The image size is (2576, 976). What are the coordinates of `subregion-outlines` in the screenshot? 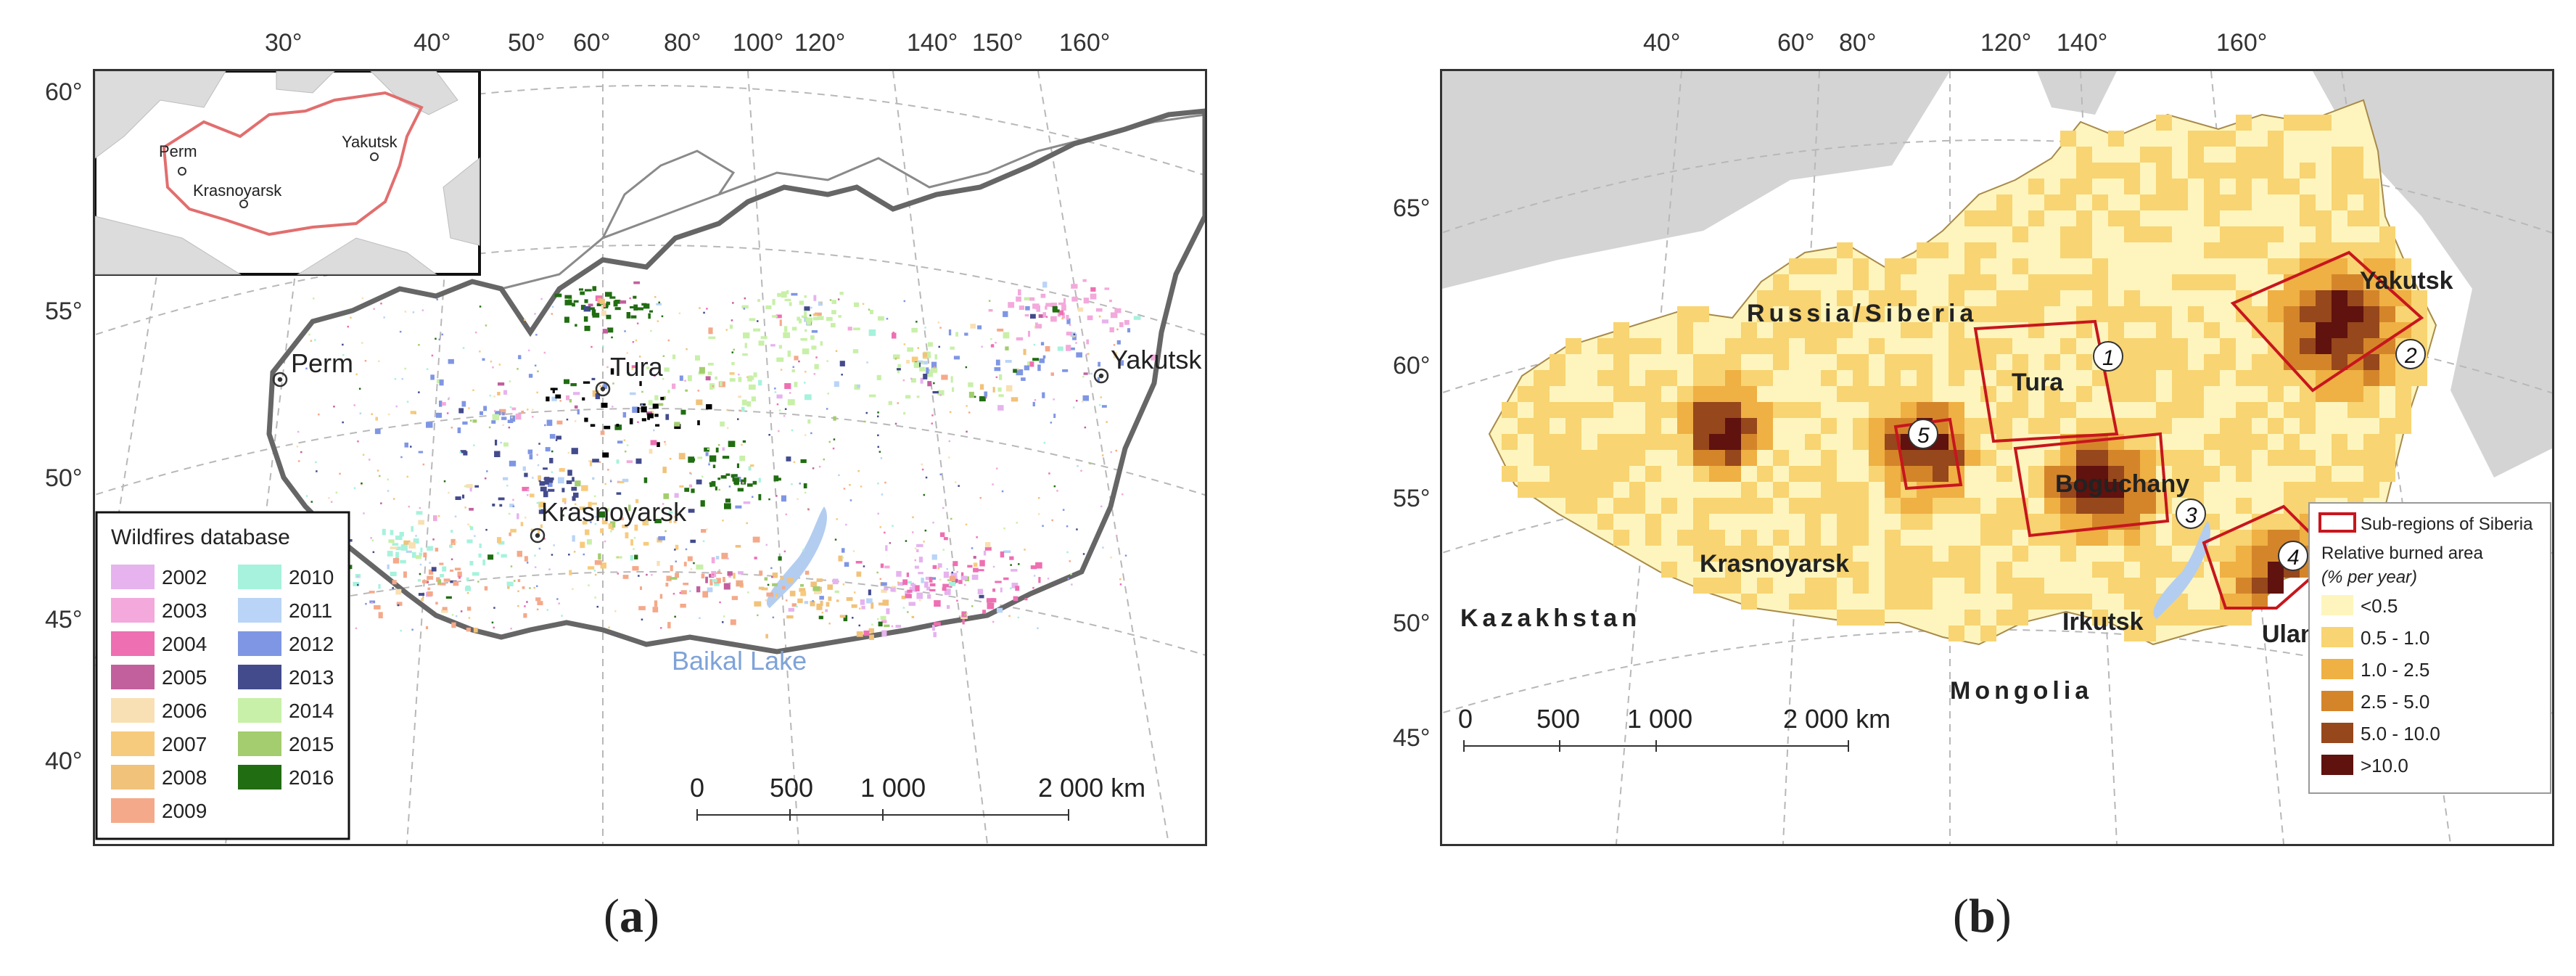 It's located at (2158, 430).